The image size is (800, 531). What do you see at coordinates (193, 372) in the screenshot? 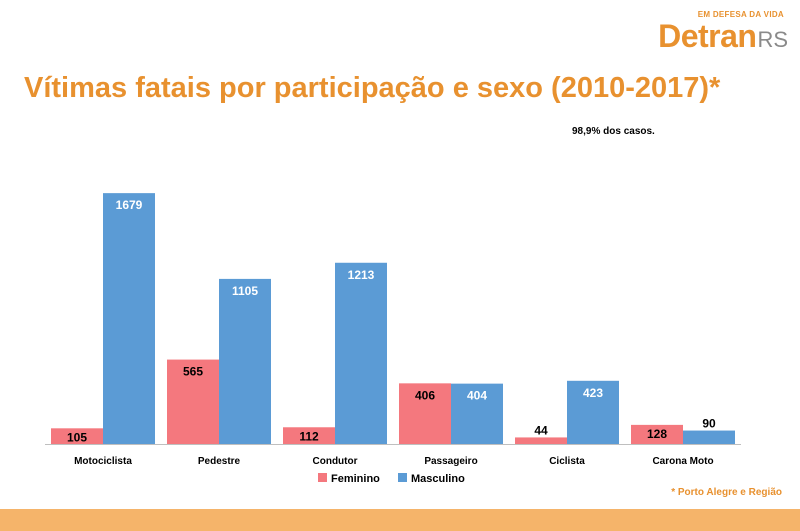
I see `bar-value-label: 565` at bounding box center [193, 372].